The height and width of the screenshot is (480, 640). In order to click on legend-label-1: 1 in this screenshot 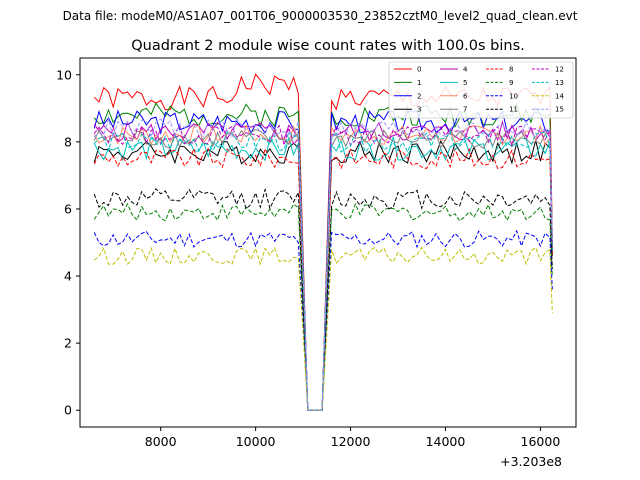, I will do `click(419, 83)`.